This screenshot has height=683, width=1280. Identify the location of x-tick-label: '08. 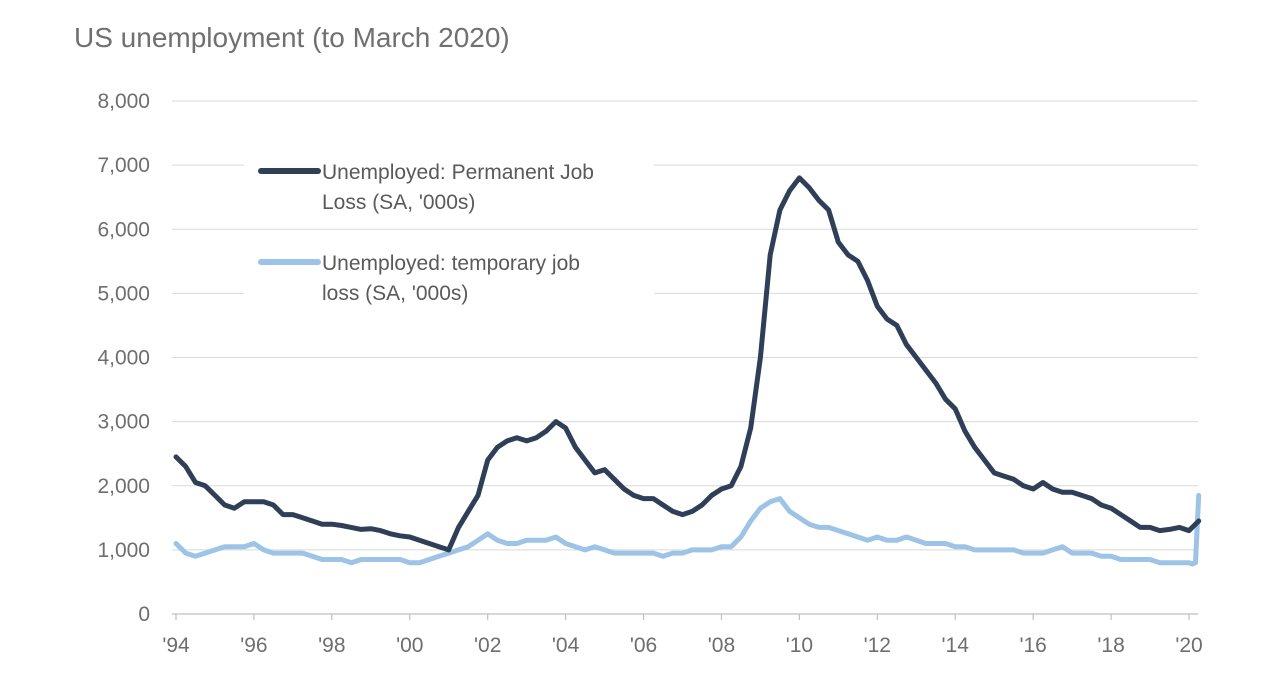
(721, 645).